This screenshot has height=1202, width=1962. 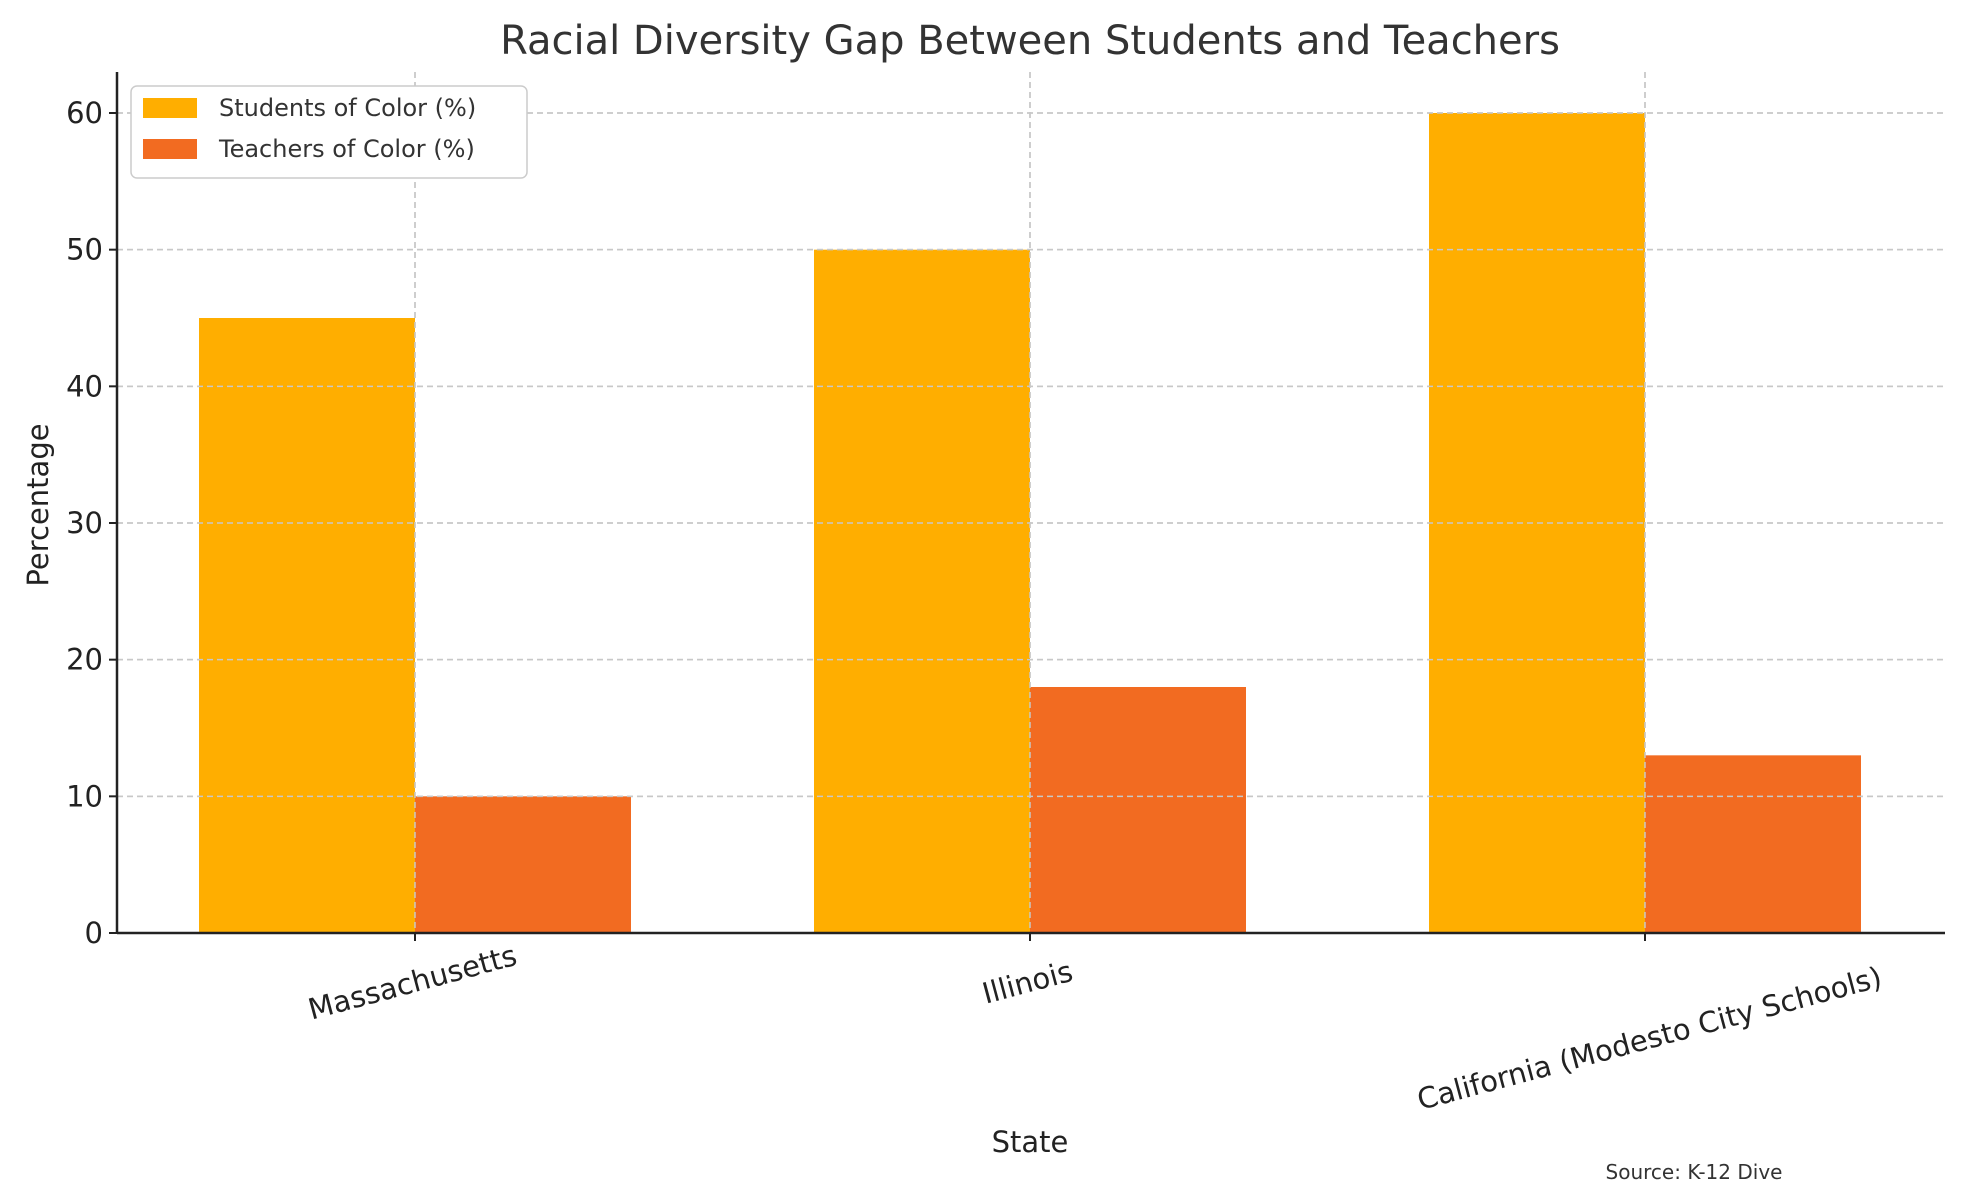 What do you see at coordinates (84, 523) in the screenshot?
I see `y-tick-label: 30` at bounding box center [84, 523].